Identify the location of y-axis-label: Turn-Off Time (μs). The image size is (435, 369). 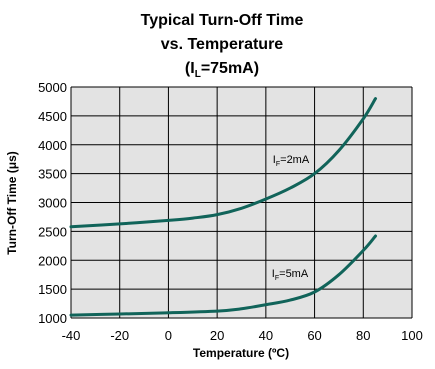
(12, 203).